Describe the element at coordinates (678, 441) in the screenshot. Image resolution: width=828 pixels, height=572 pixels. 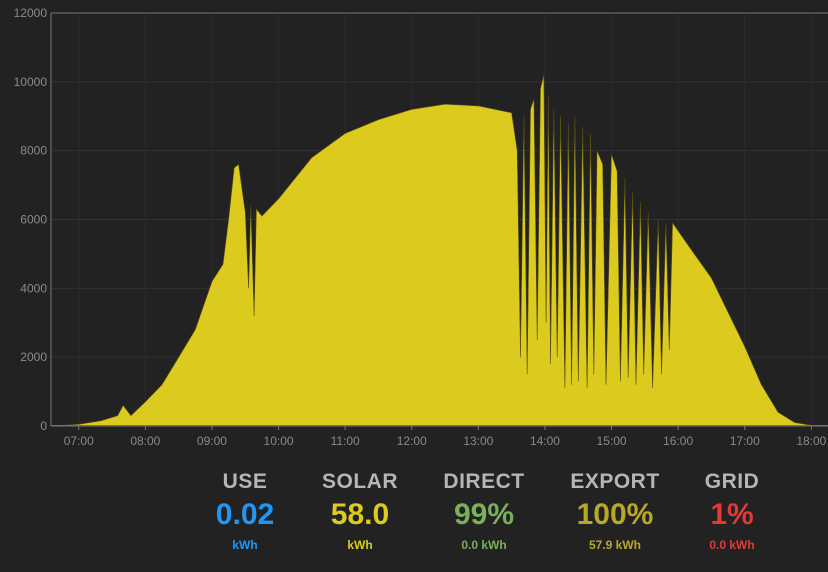
I see `x-tick-label: 16:00` at that location.